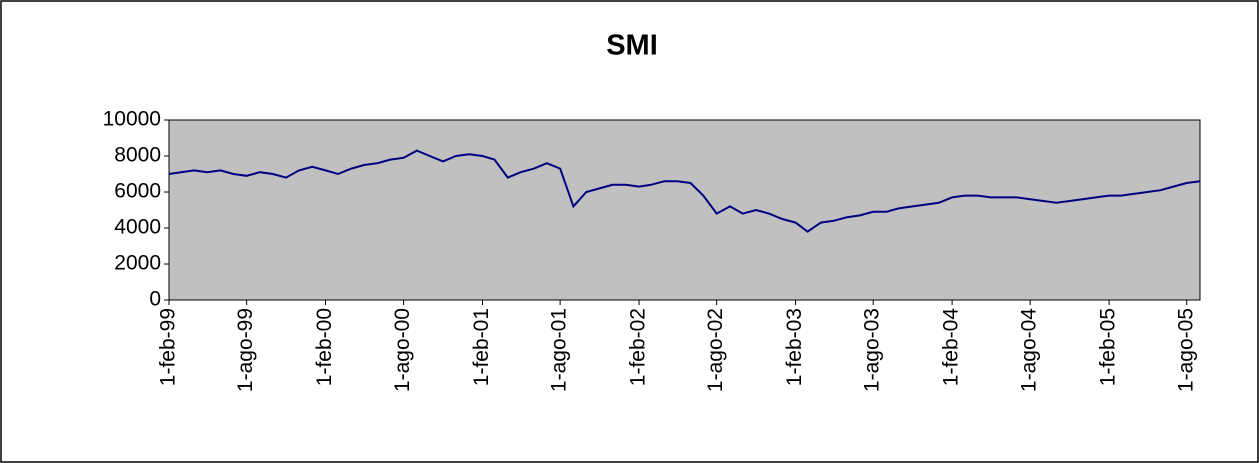 The width and height of the screenshot is (1259, 463). What do you see at coordinates (715, 350) in the screenshot?
I see `x-tick-label: 1-ago-02` at bounding box center [715, 350].